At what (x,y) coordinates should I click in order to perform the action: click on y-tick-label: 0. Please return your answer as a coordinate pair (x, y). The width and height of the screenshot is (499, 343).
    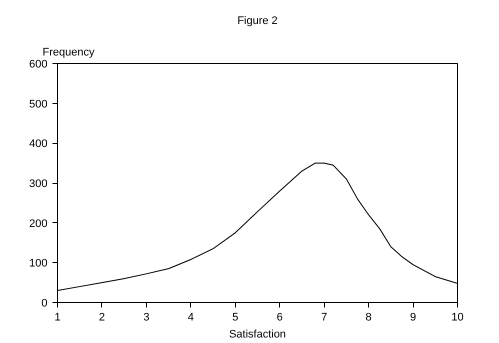
    Looking at the image, I should click on (44, 304).